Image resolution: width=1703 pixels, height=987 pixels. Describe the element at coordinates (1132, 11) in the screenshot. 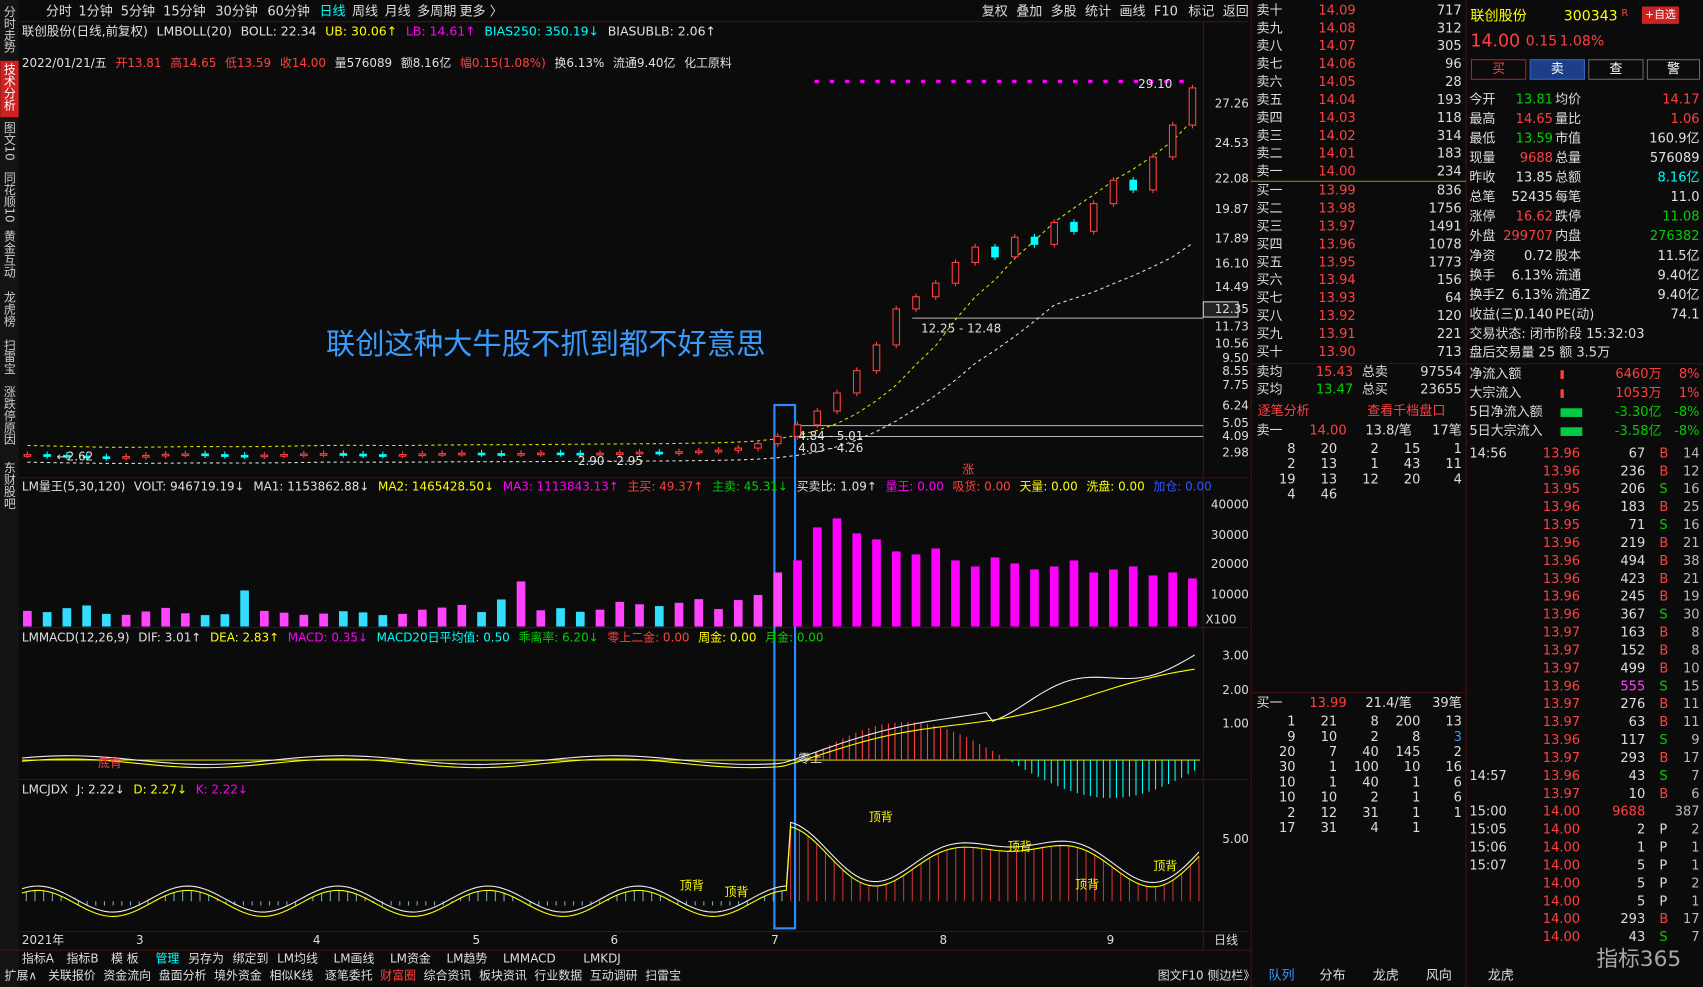

I see `toolbar-action: 画线` at that location.